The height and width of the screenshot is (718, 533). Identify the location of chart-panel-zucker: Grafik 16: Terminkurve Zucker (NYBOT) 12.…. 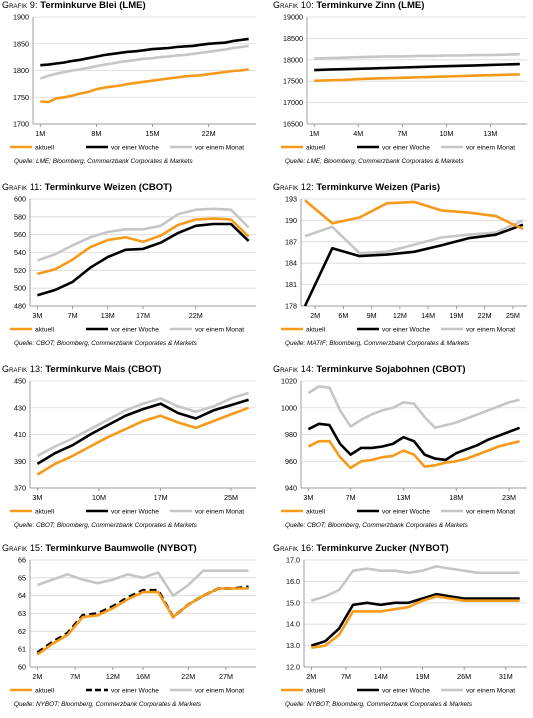
(402, 630).